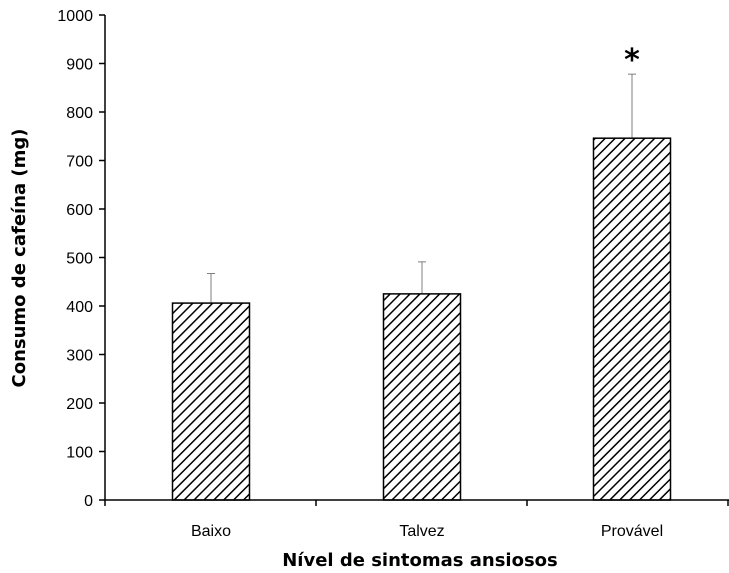 The height and width of the screenshot is (573, 729). What do you see at coordinates (79, 453) in the screenshot?
I see `y-tick-label: 100` at bounding box center [79, 453].